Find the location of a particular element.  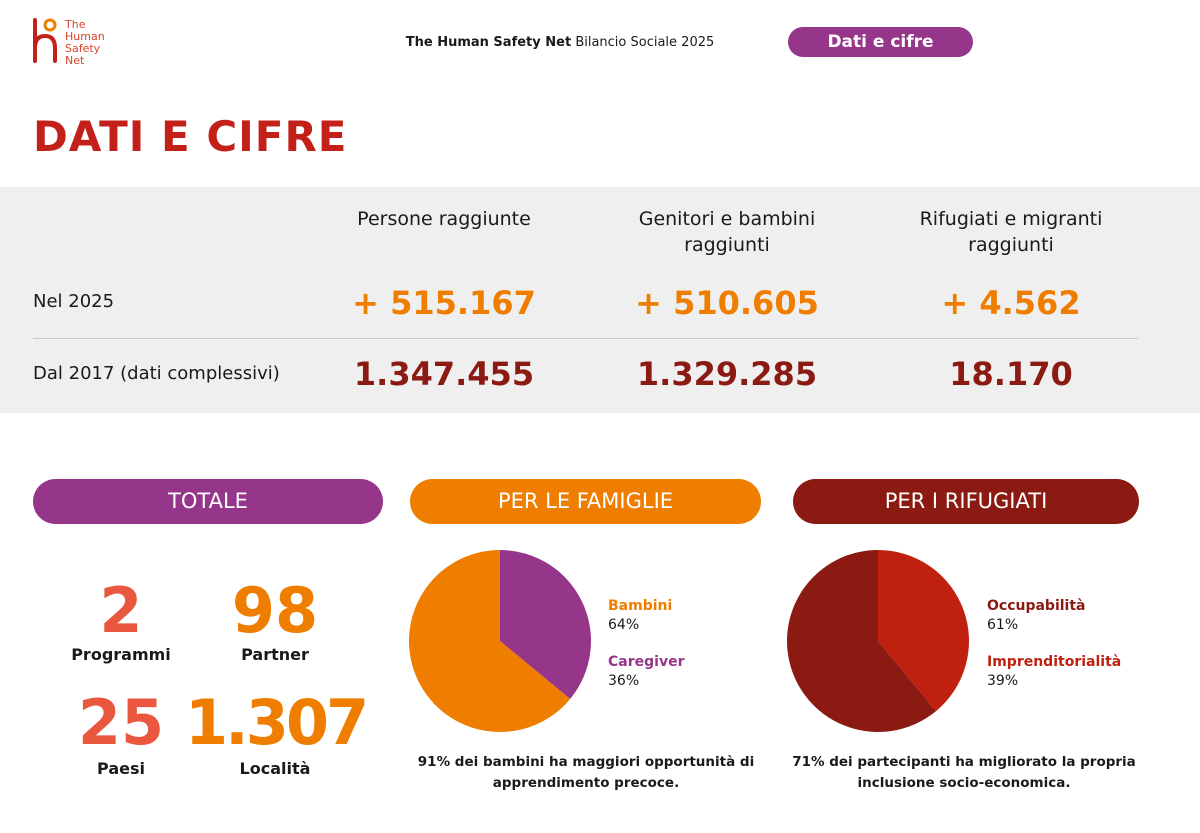

brand-name: The Human Safety Net is located at coordinates (488, 42).